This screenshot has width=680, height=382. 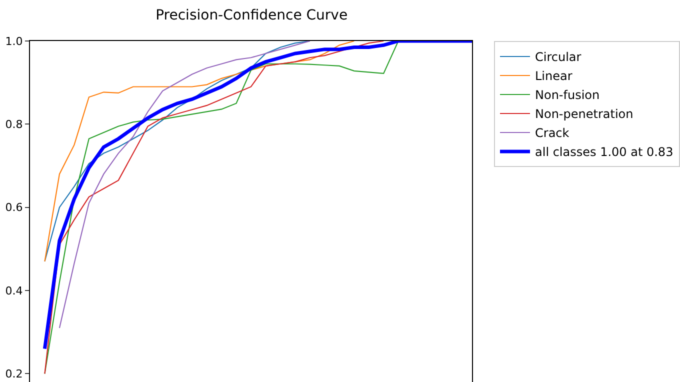 I want to click on legend-label: Linear, so click(x=553, y=76).